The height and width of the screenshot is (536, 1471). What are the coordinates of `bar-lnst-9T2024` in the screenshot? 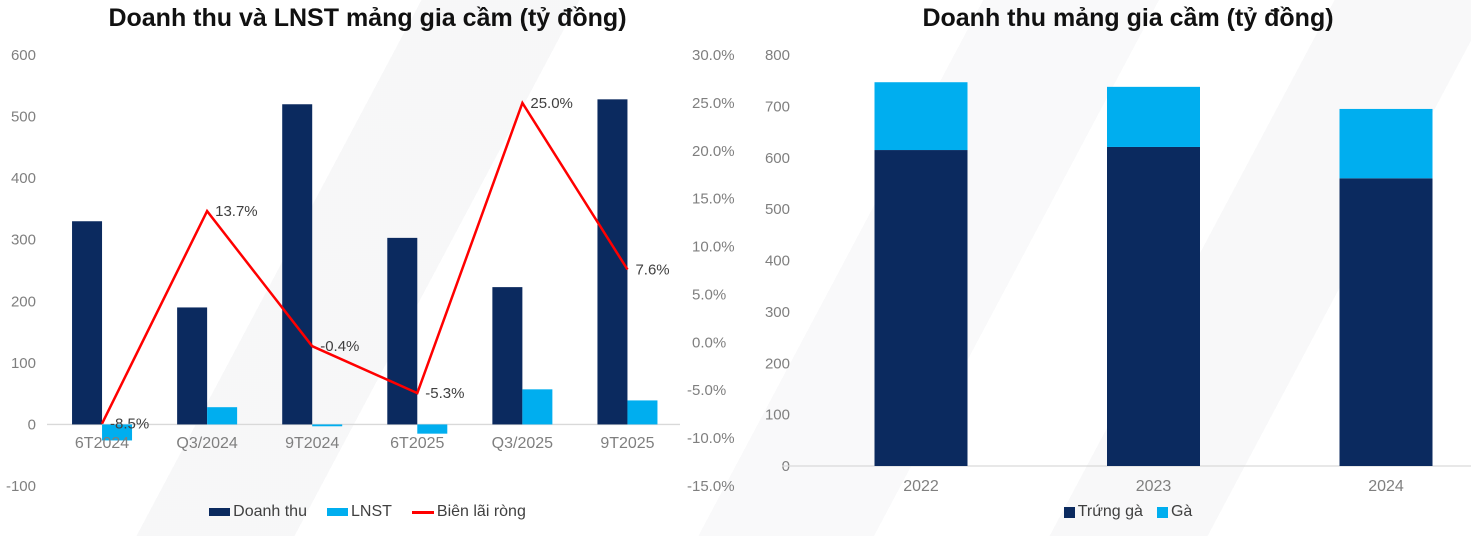 It's located at (327, 425).